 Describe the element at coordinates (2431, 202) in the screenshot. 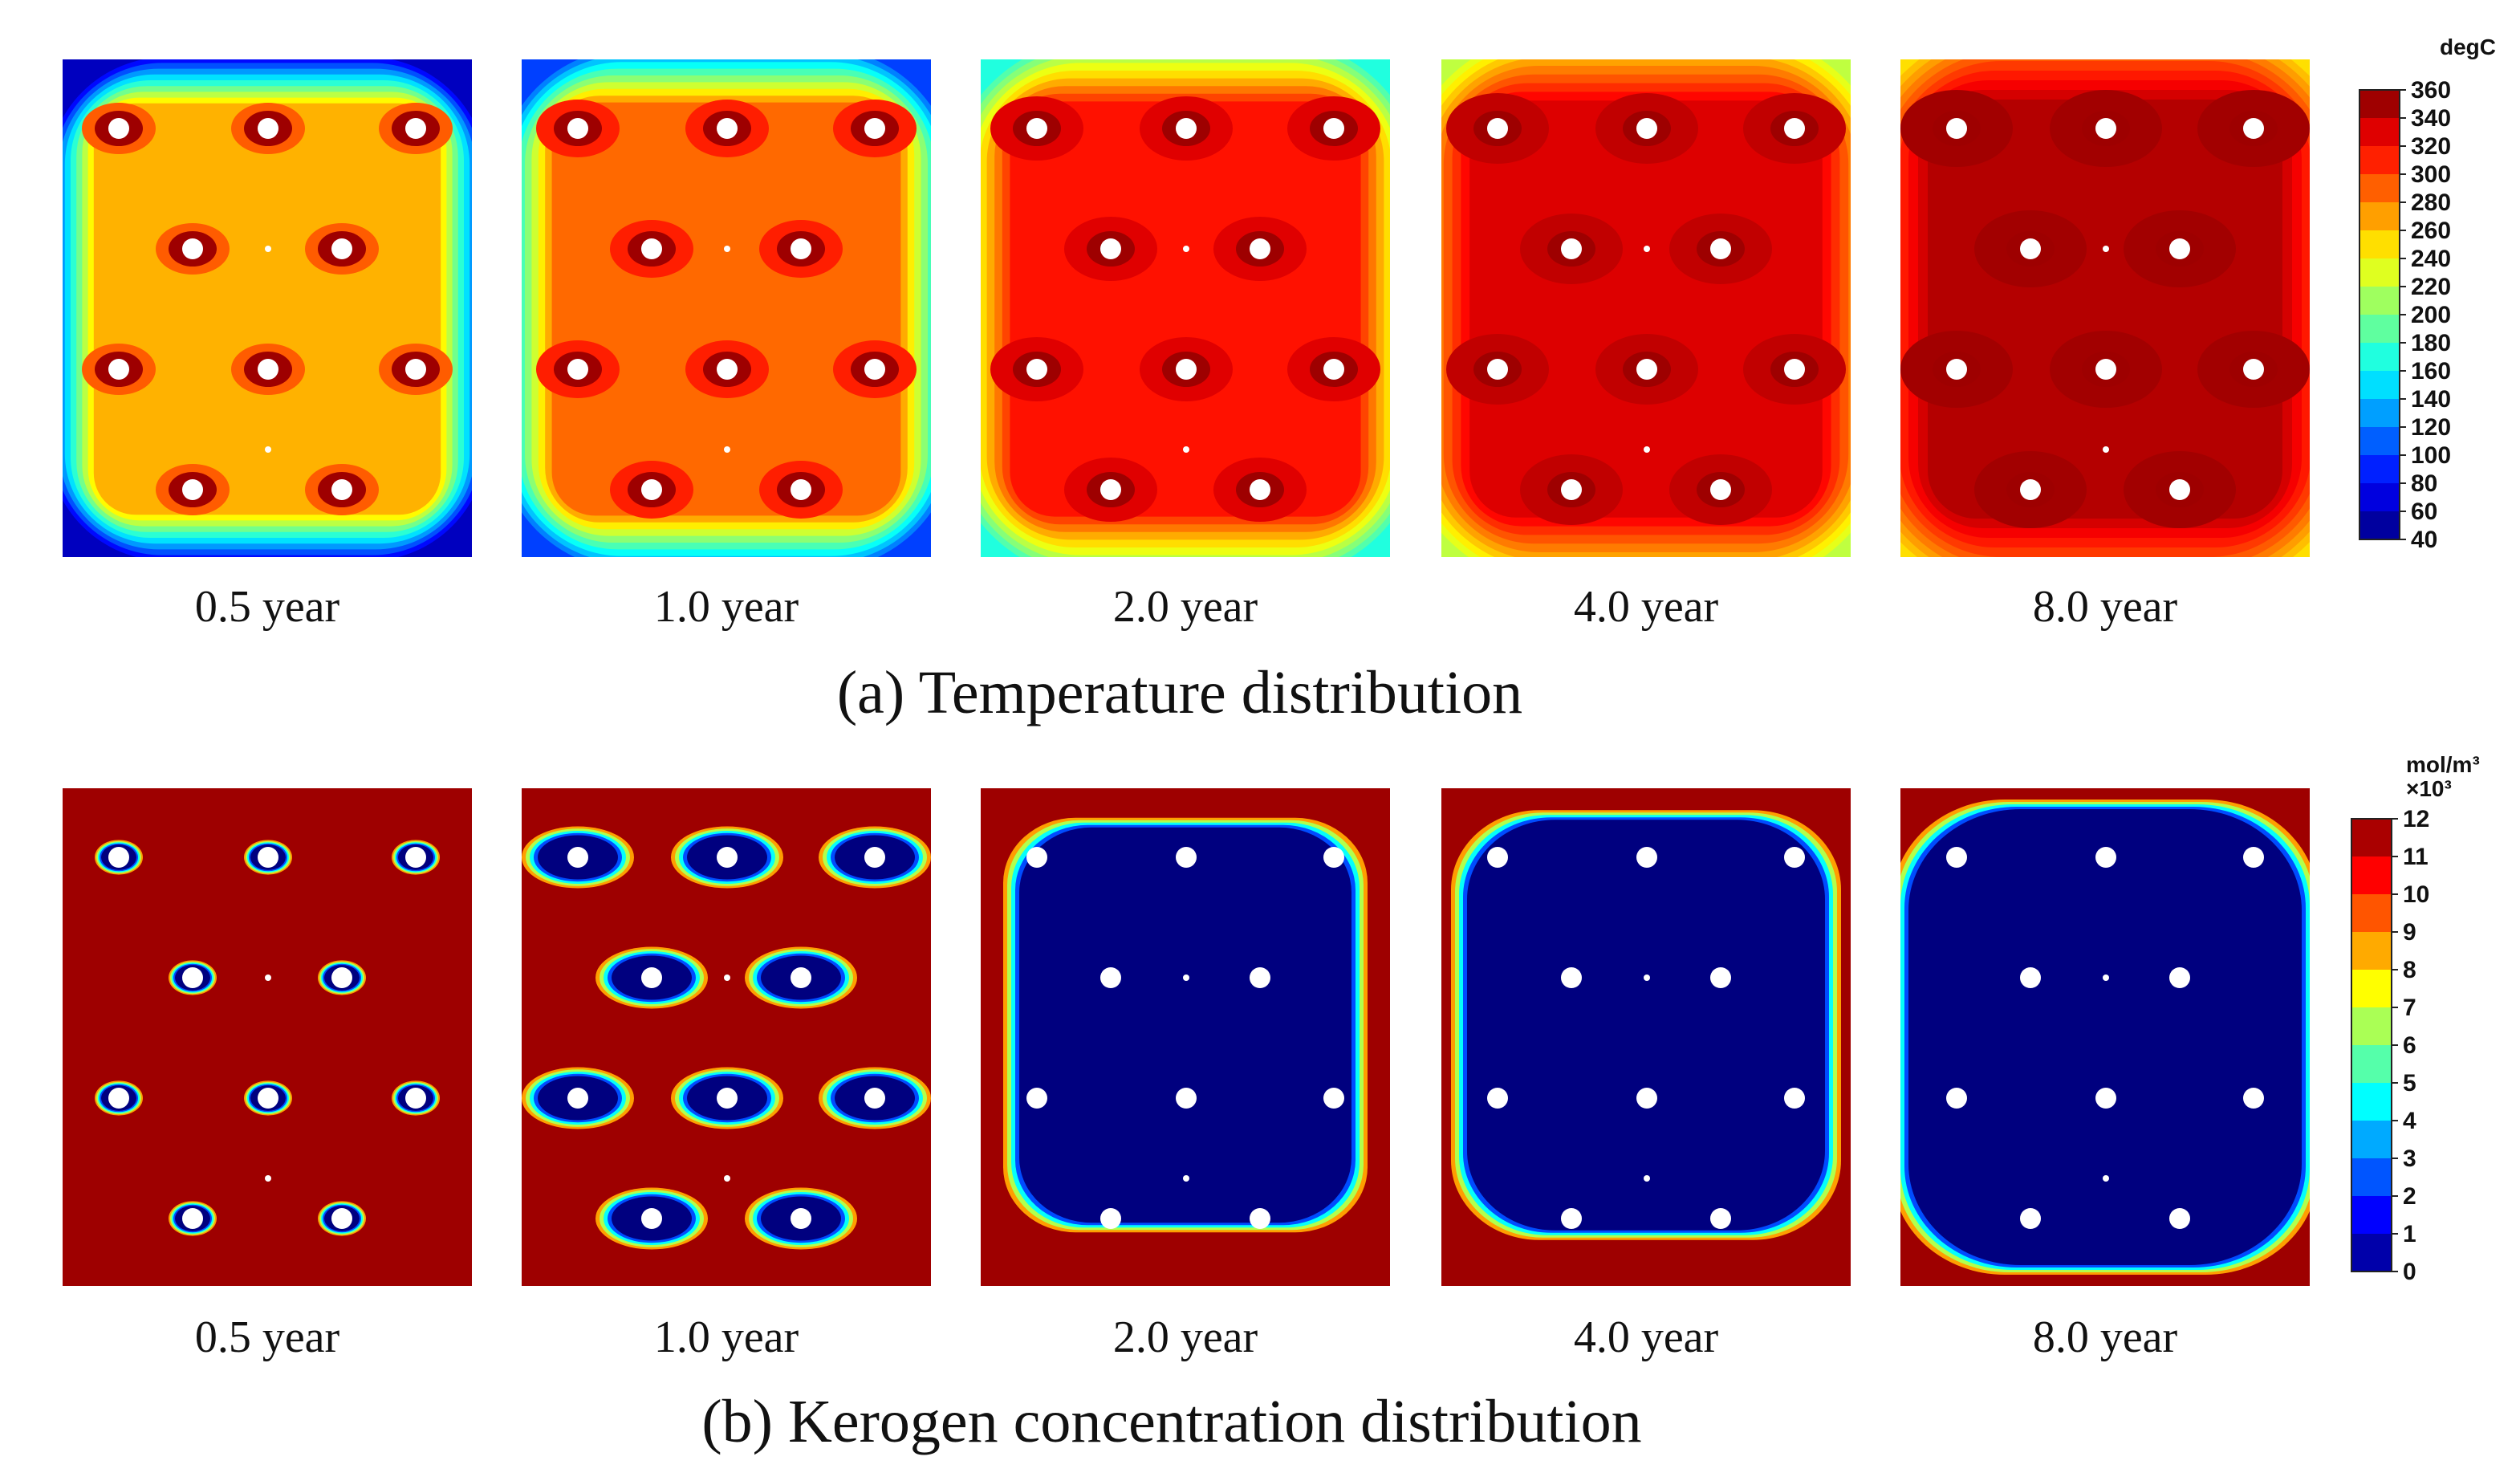

I see `temperature-colorbar-tick-label: 280` at that location.